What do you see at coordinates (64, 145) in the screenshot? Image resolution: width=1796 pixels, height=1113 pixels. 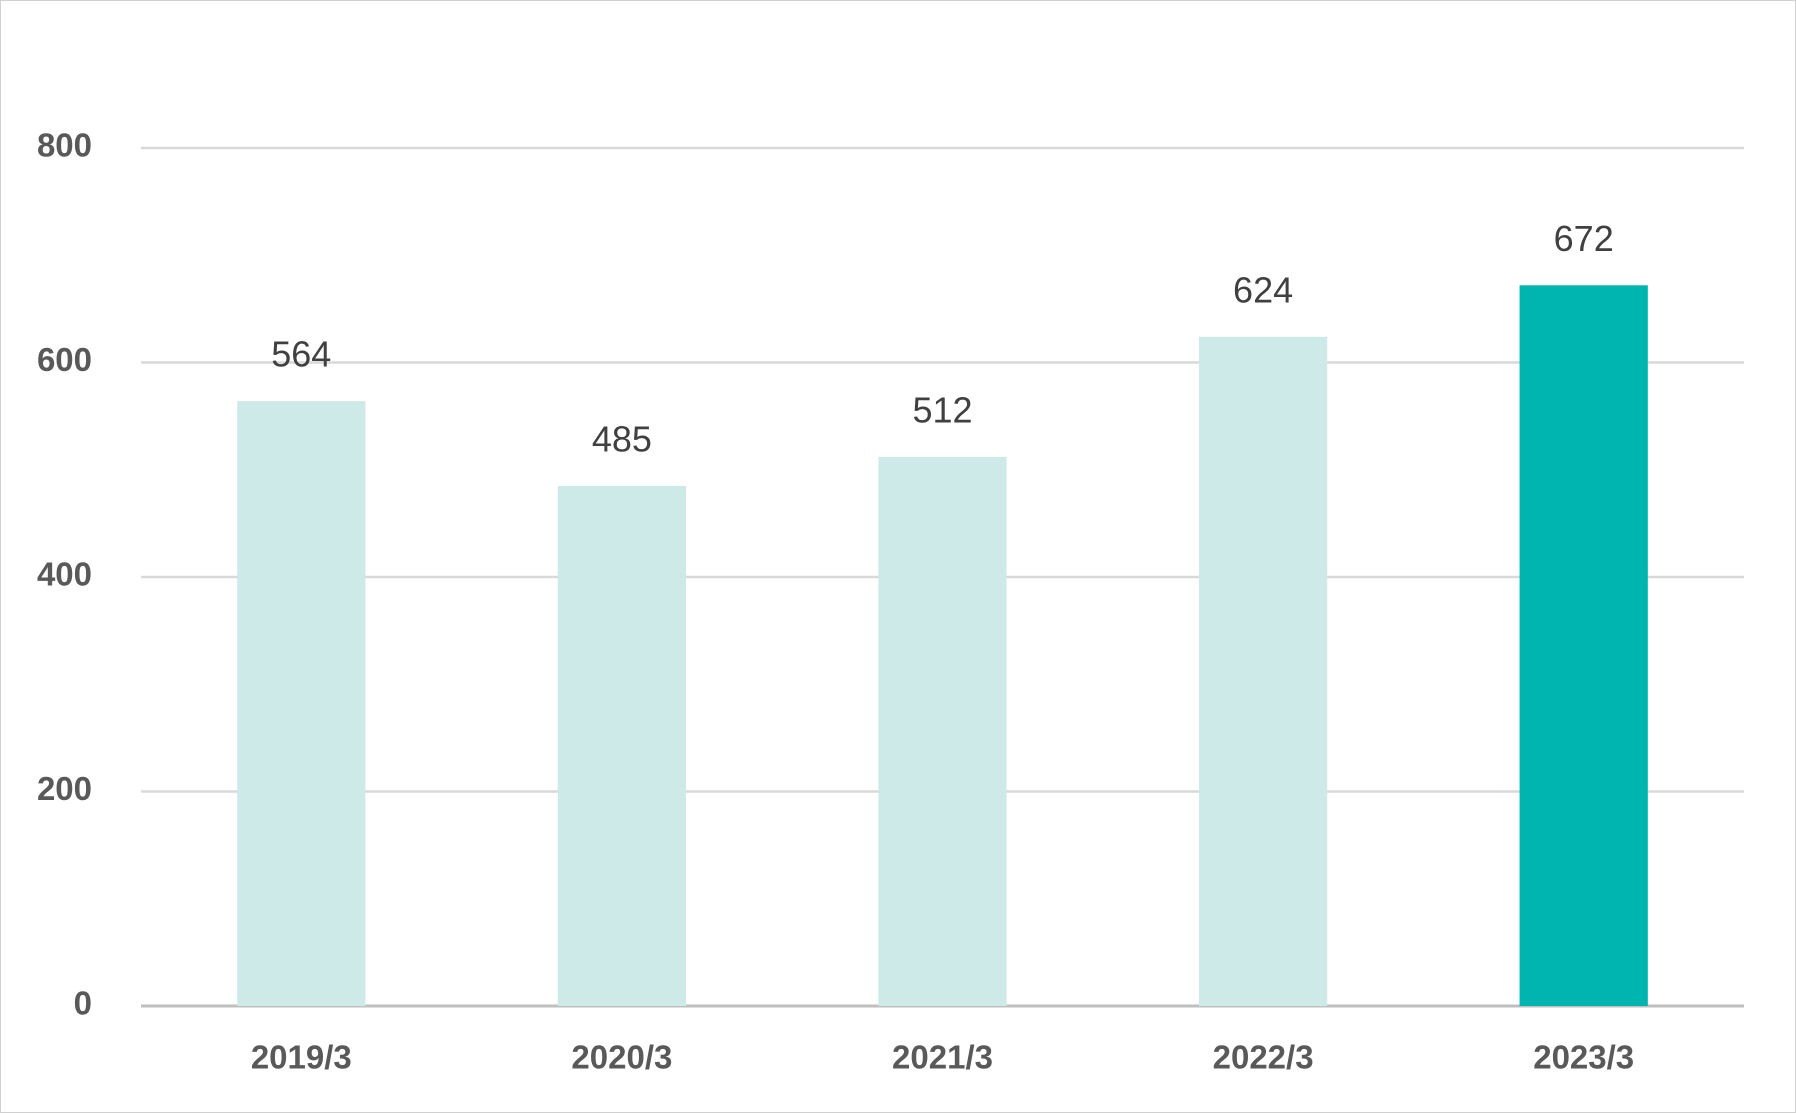 I see `y-tick-label: 800` at bounding box center [64, 145].